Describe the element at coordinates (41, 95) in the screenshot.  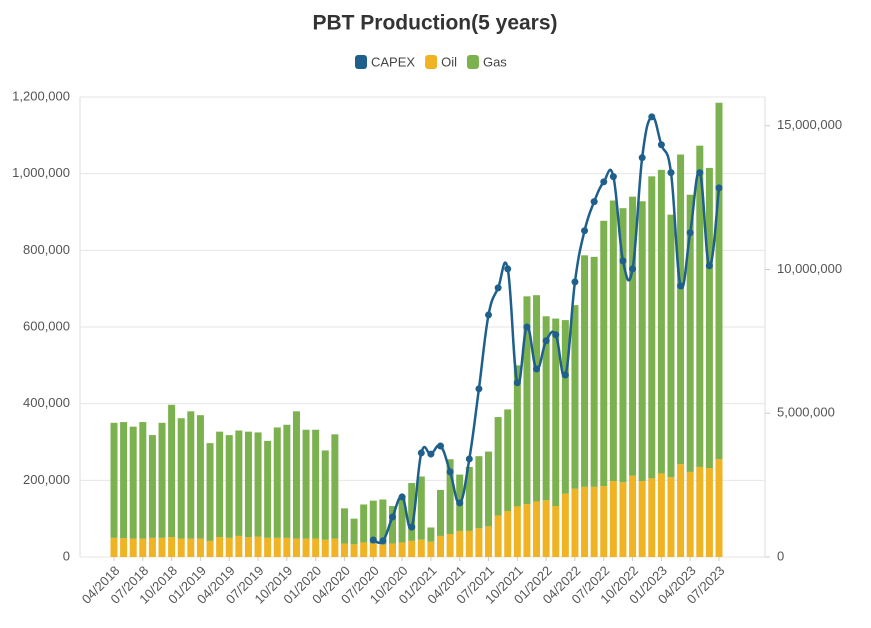
I see `y-tick-label: 1,200,000` at that location.